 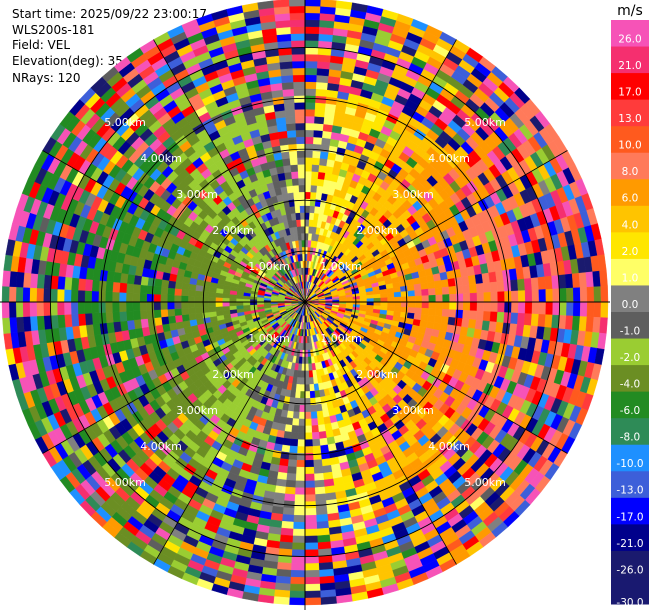 I want to click on instrument-text: WLS200s-181, so click(x=53, y=30).